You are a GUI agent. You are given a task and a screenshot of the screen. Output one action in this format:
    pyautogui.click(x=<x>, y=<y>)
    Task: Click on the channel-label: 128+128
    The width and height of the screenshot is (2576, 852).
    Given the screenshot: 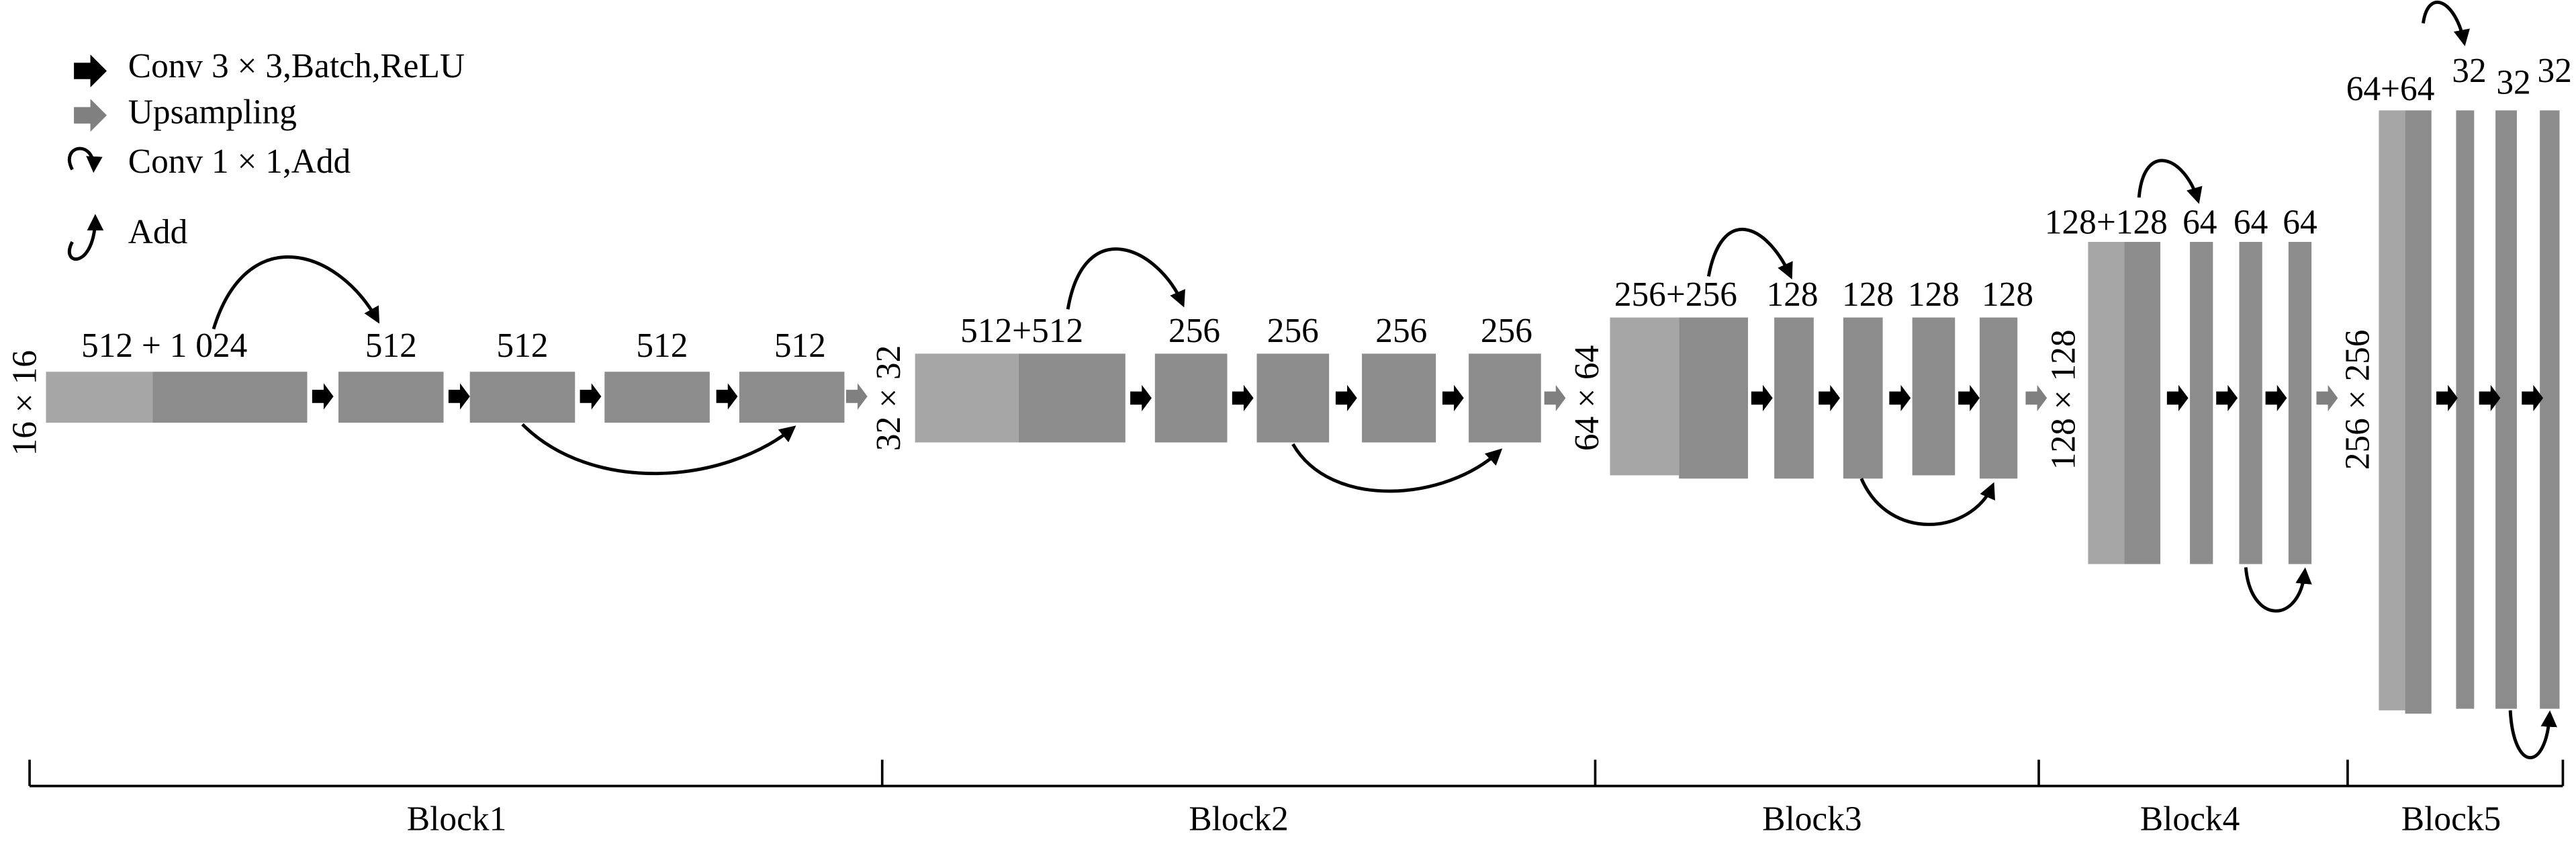 What is the action you would take?
    pyautogui.click(x=2106, y=222)
    